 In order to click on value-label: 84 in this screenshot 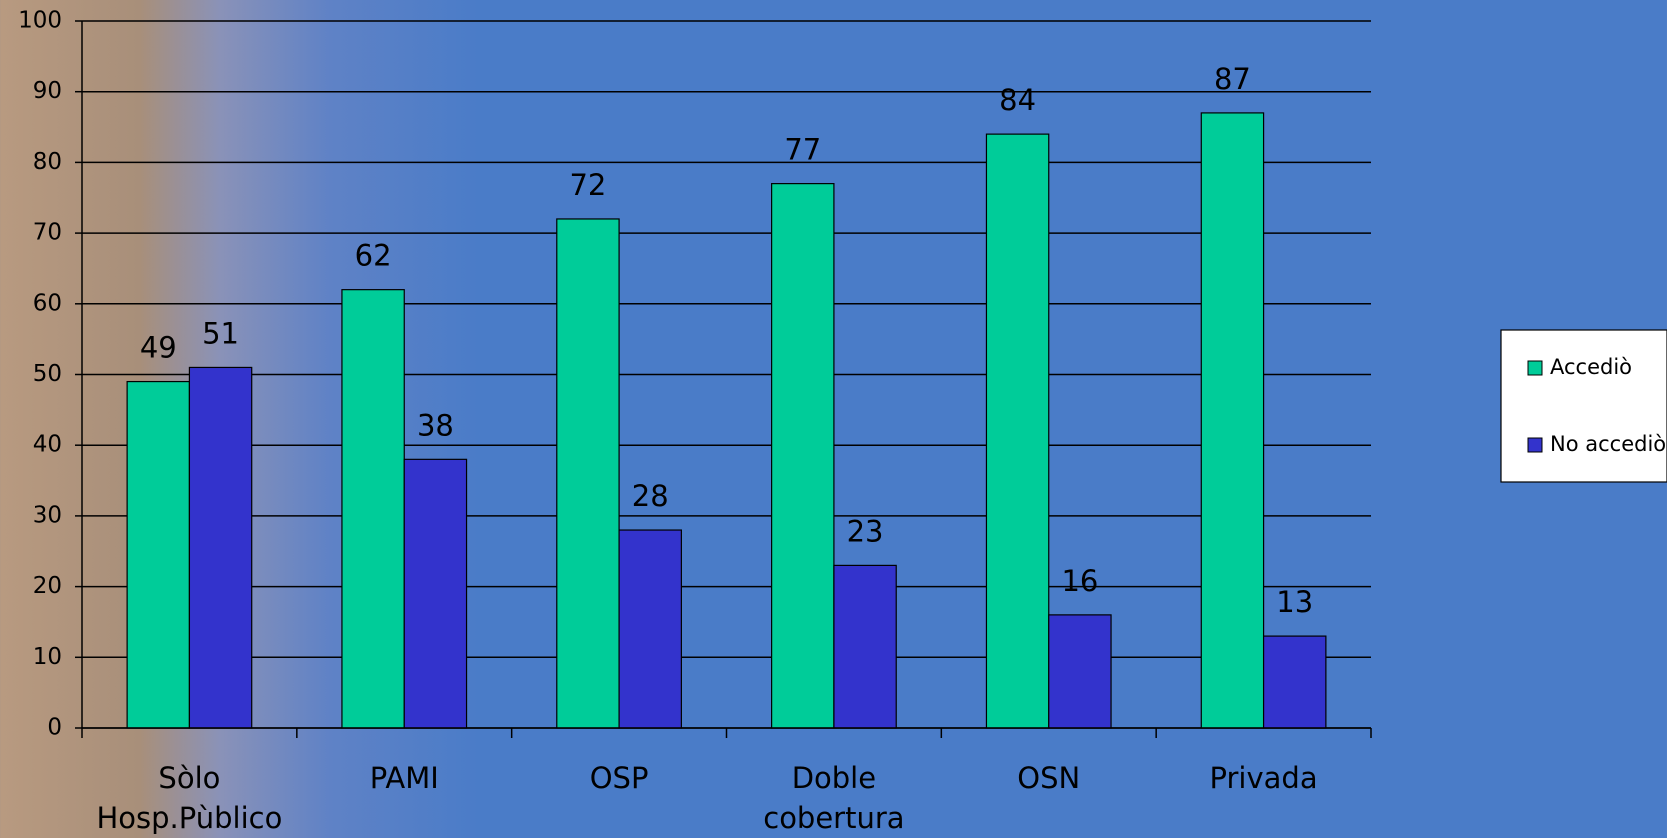, I will do `click(1017, 100)`.